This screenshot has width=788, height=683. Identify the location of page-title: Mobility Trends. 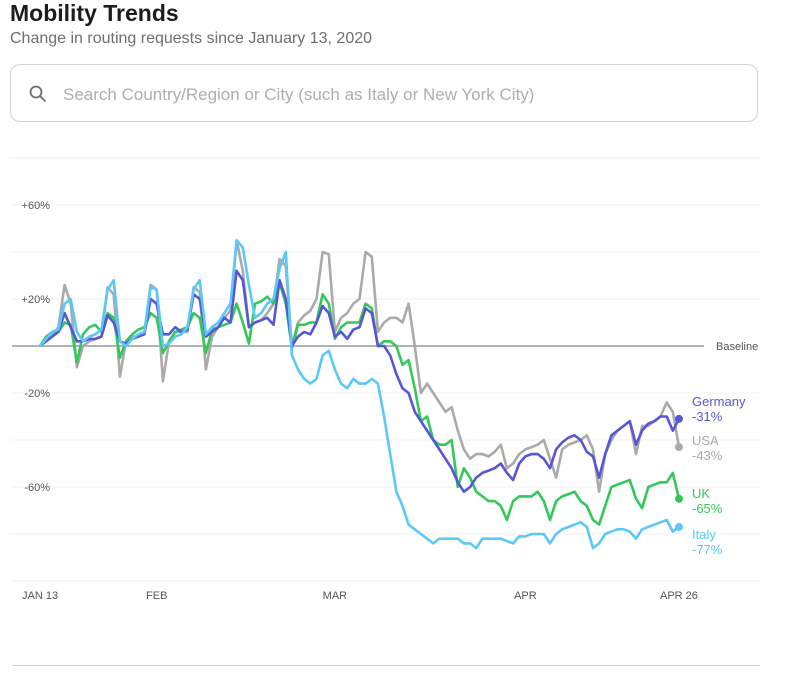
(94, 13).